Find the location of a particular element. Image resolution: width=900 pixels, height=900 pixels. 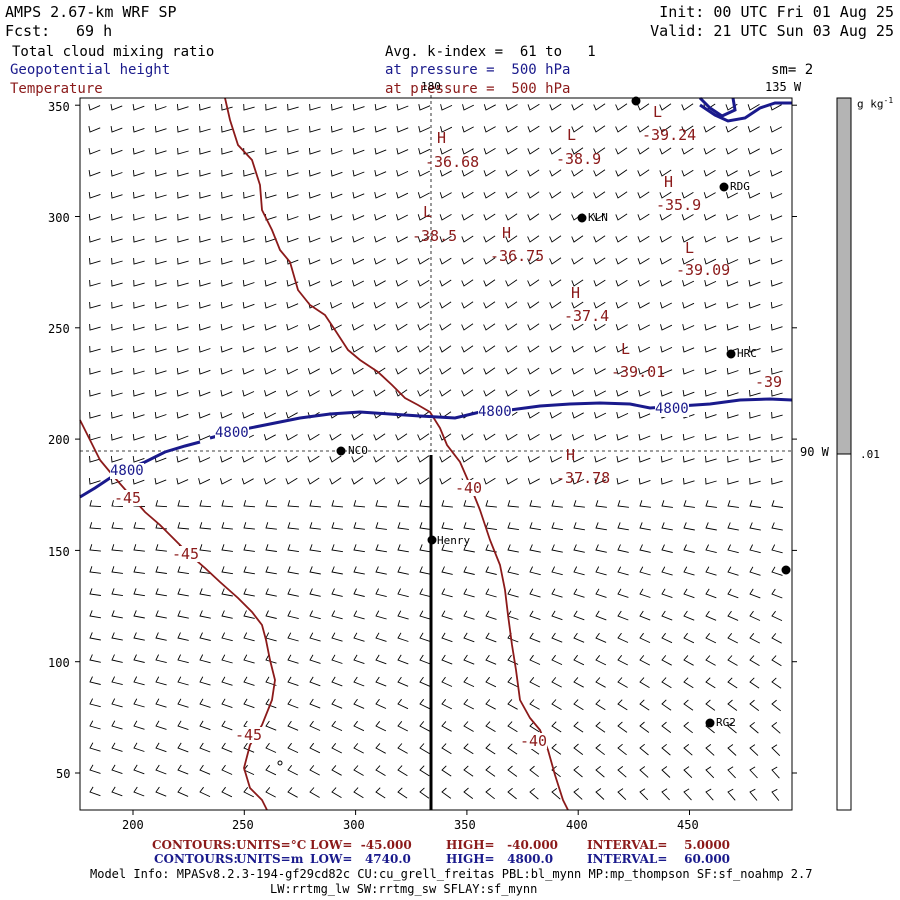

field-height: Geopotential height is located at coordinates (90, 70).